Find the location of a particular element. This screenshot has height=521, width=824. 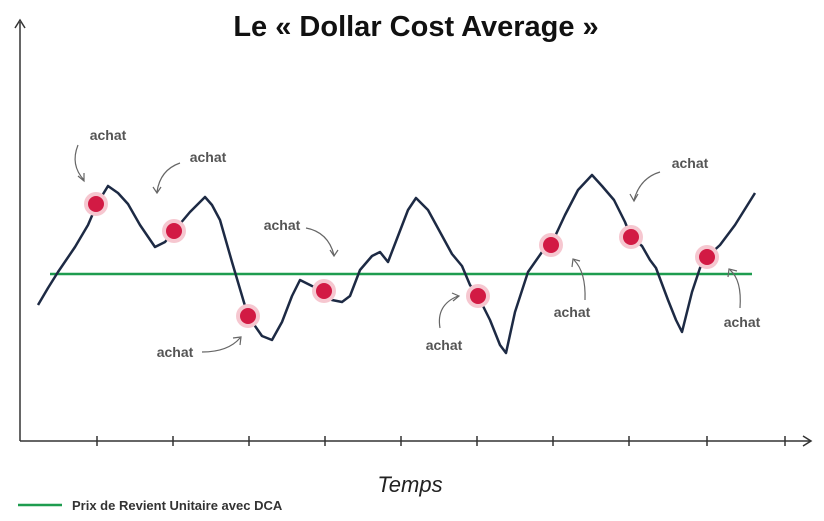

chart-title: Le « Dollar Cost Average » is located at coordinates (415, 27).